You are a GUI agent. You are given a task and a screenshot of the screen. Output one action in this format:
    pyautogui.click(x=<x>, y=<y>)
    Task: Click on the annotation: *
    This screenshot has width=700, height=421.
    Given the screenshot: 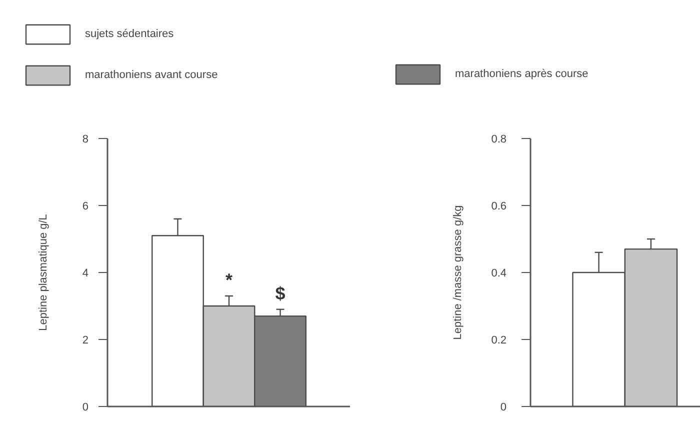 What is the action you would take?
    pyautogui.click(x=229, y=280)
    